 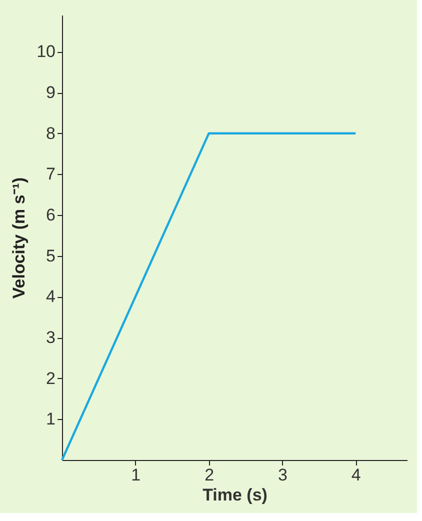 I want to click on x-tick-label: 1, so click(x=136, y=475).